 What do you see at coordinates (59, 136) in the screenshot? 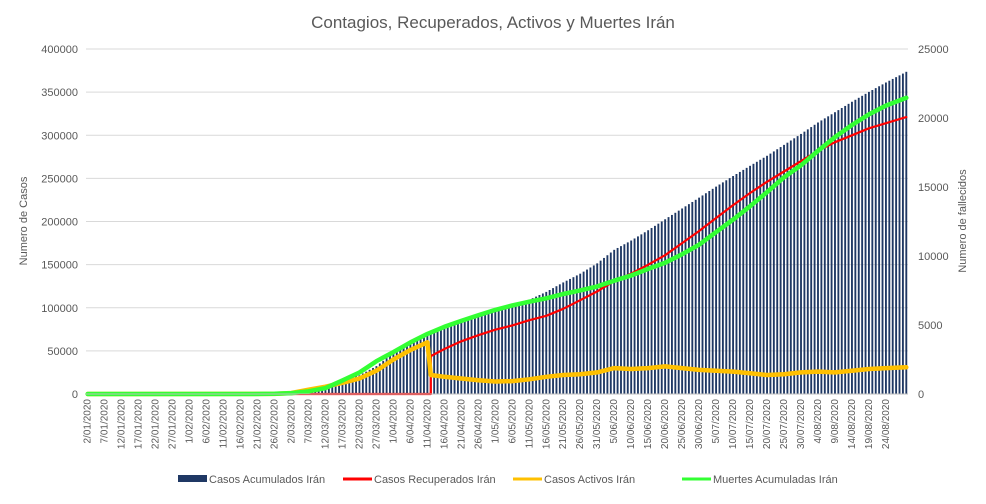
I see `y-tick-label: 300000` at bounding box center [59, 136].